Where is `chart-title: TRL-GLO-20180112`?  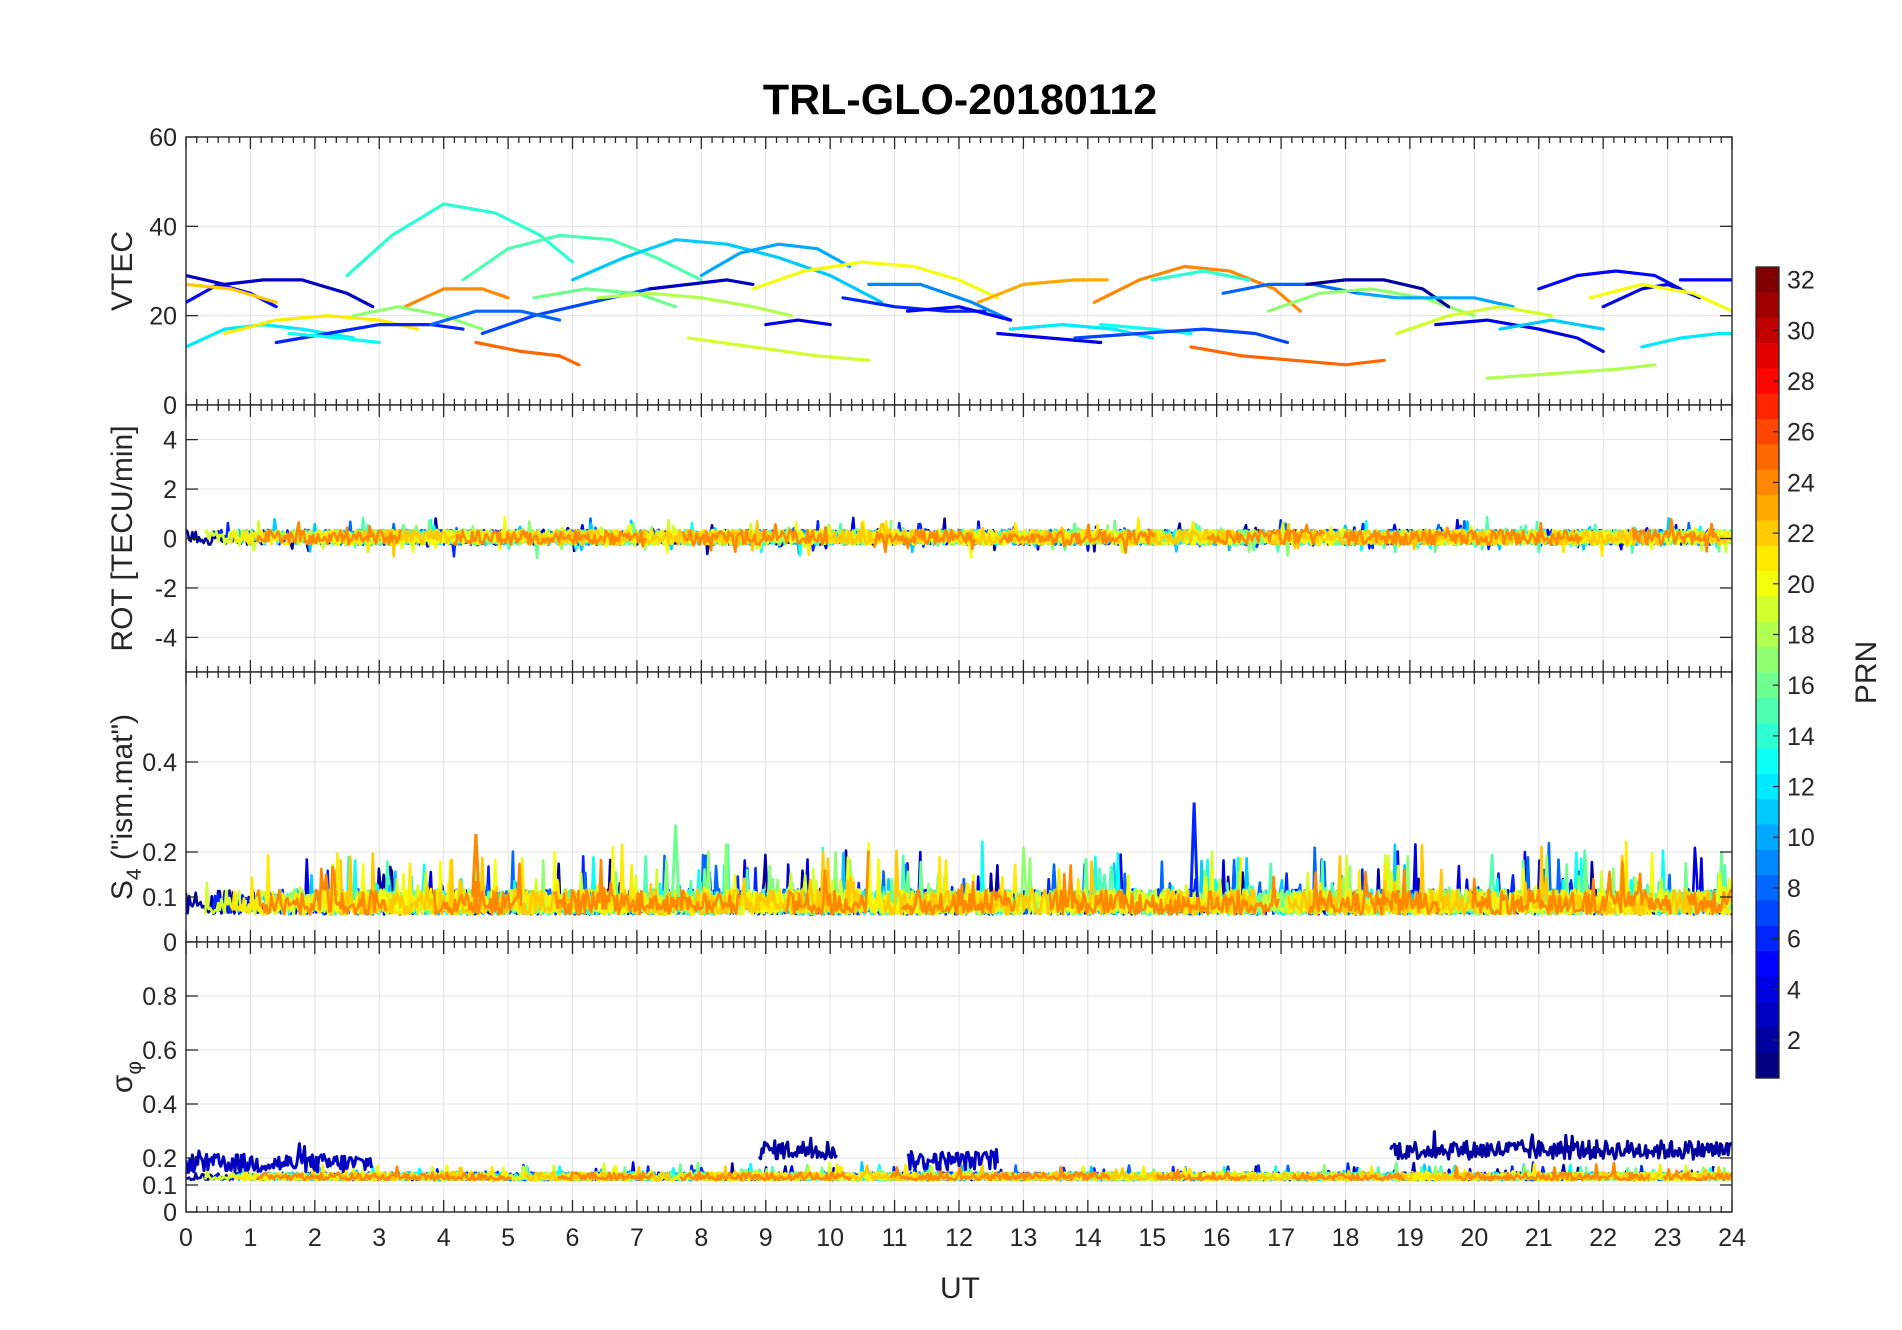
chart-title: TRL-GLO-20180112 is located at coordinates (960, 100).